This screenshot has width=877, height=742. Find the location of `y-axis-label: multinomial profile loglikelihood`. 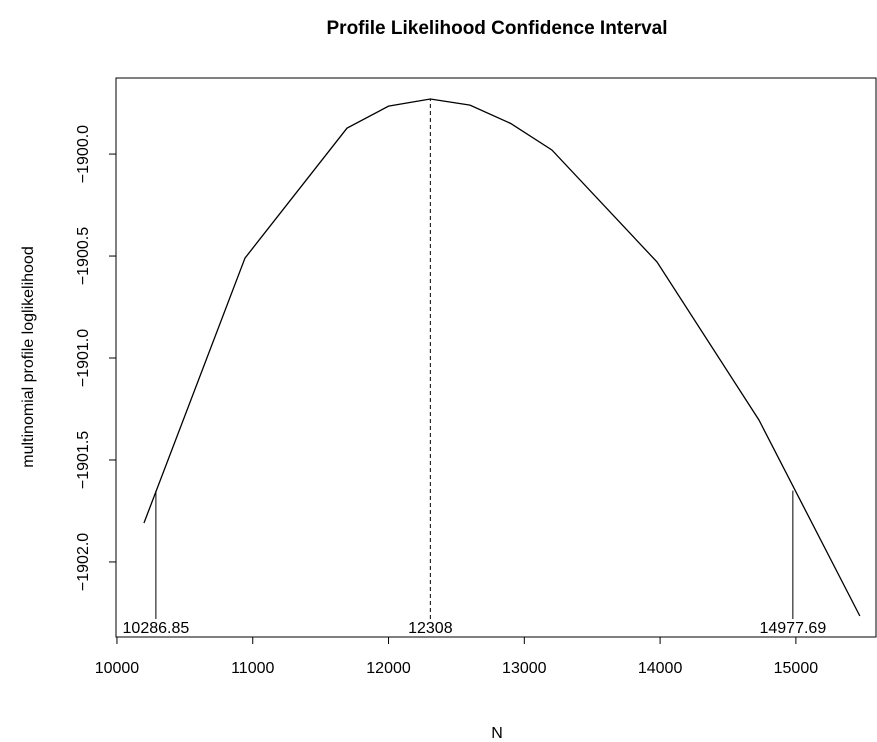

y-axis-label: multinomial profile loglikelihood is located at coordinates (28, 356).